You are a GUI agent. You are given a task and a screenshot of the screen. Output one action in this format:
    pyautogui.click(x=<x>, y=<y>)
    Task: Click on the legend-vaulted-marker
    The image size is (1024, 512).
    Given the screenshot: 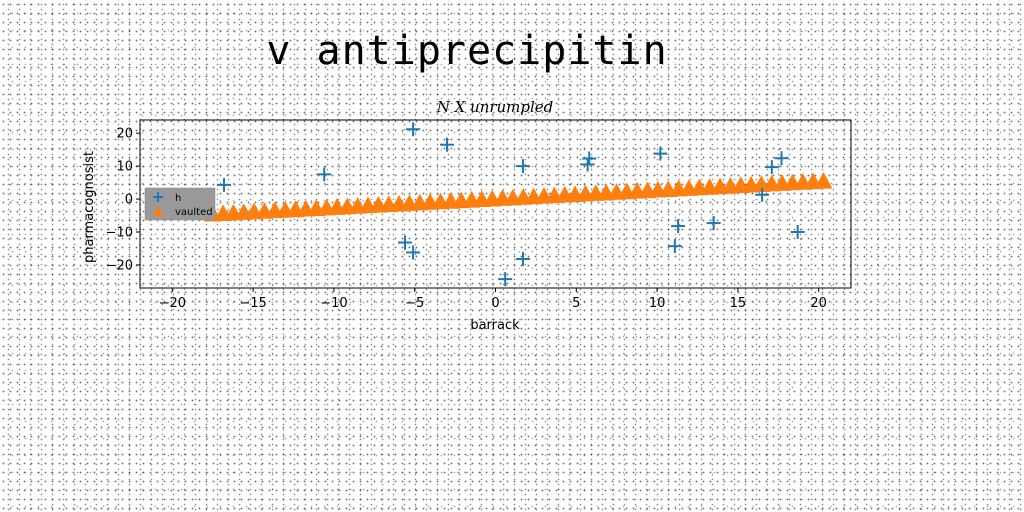 What is the action you would take?
    pyautogui.click(x=158, y=211)
    